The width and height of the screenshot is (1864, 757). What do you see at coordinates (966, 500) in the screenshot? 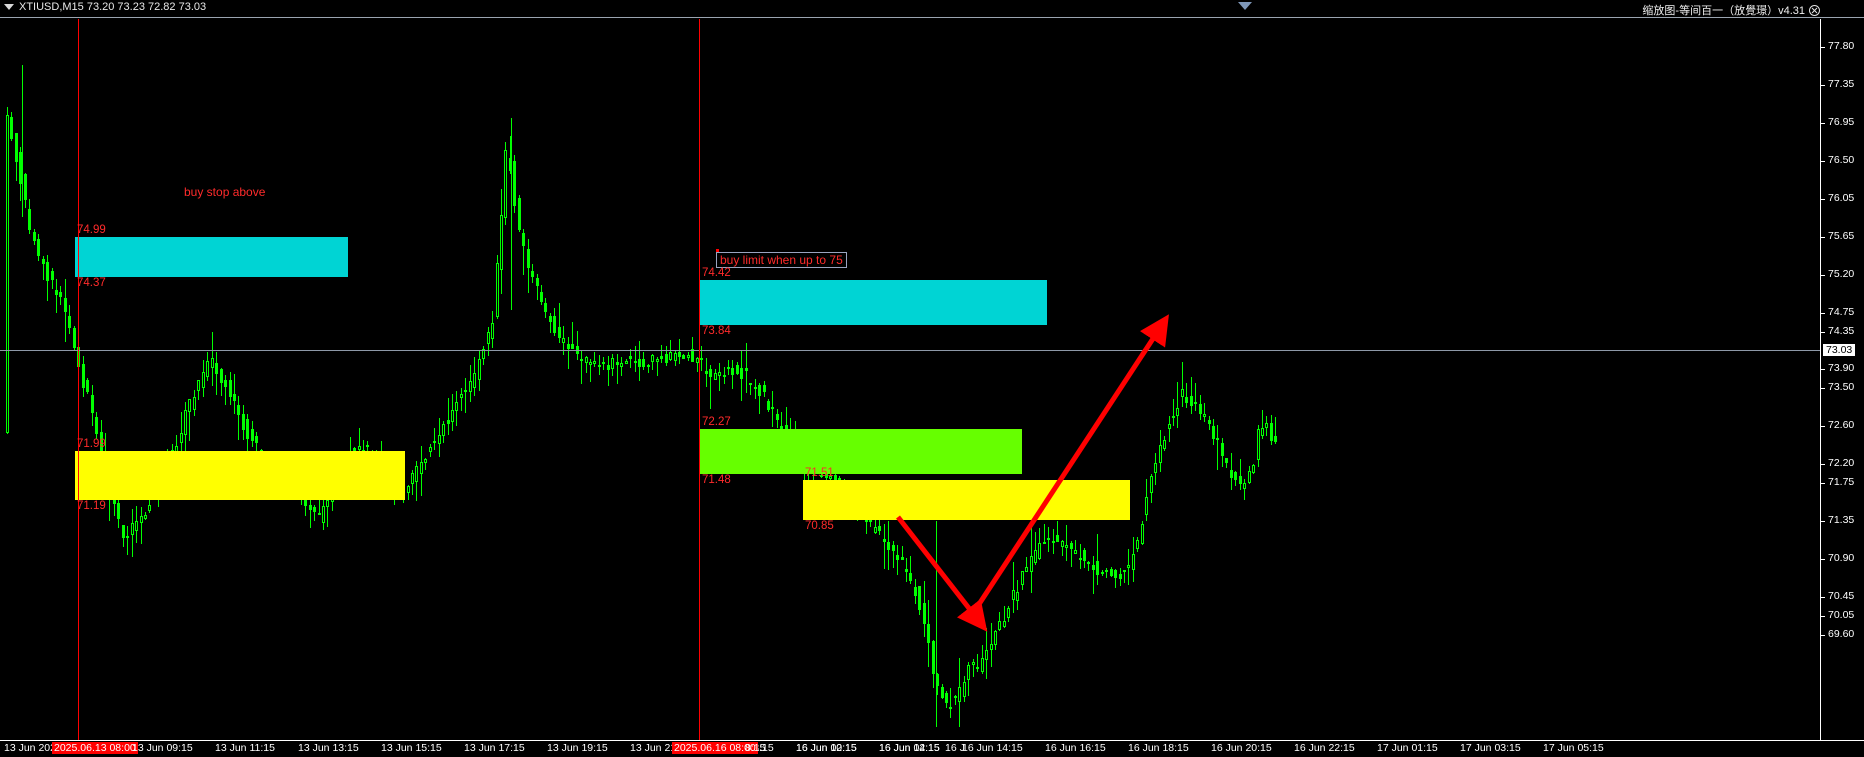
I see `demand-zone-right-yellow` at bounding box center [966, 500].